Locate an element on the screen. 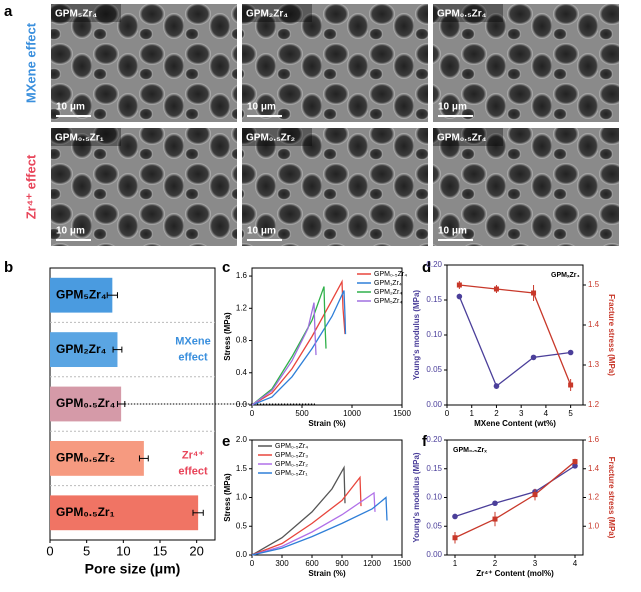 Image resolution: width=641 pixels, height=592 pixels. x-tick-label: 500 is located at coordinates (302, 413).